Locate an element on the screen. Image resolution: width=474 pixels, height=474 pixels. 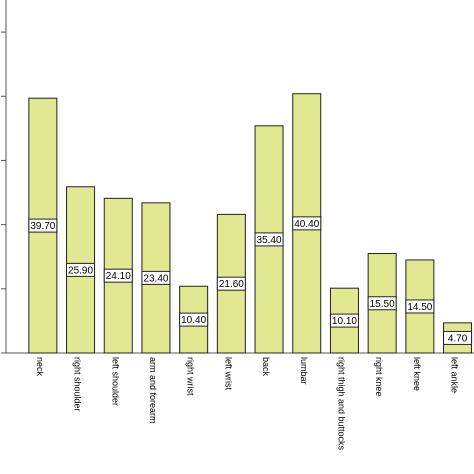
data-label-6: 35.40 is located at coordinates (269, 240).